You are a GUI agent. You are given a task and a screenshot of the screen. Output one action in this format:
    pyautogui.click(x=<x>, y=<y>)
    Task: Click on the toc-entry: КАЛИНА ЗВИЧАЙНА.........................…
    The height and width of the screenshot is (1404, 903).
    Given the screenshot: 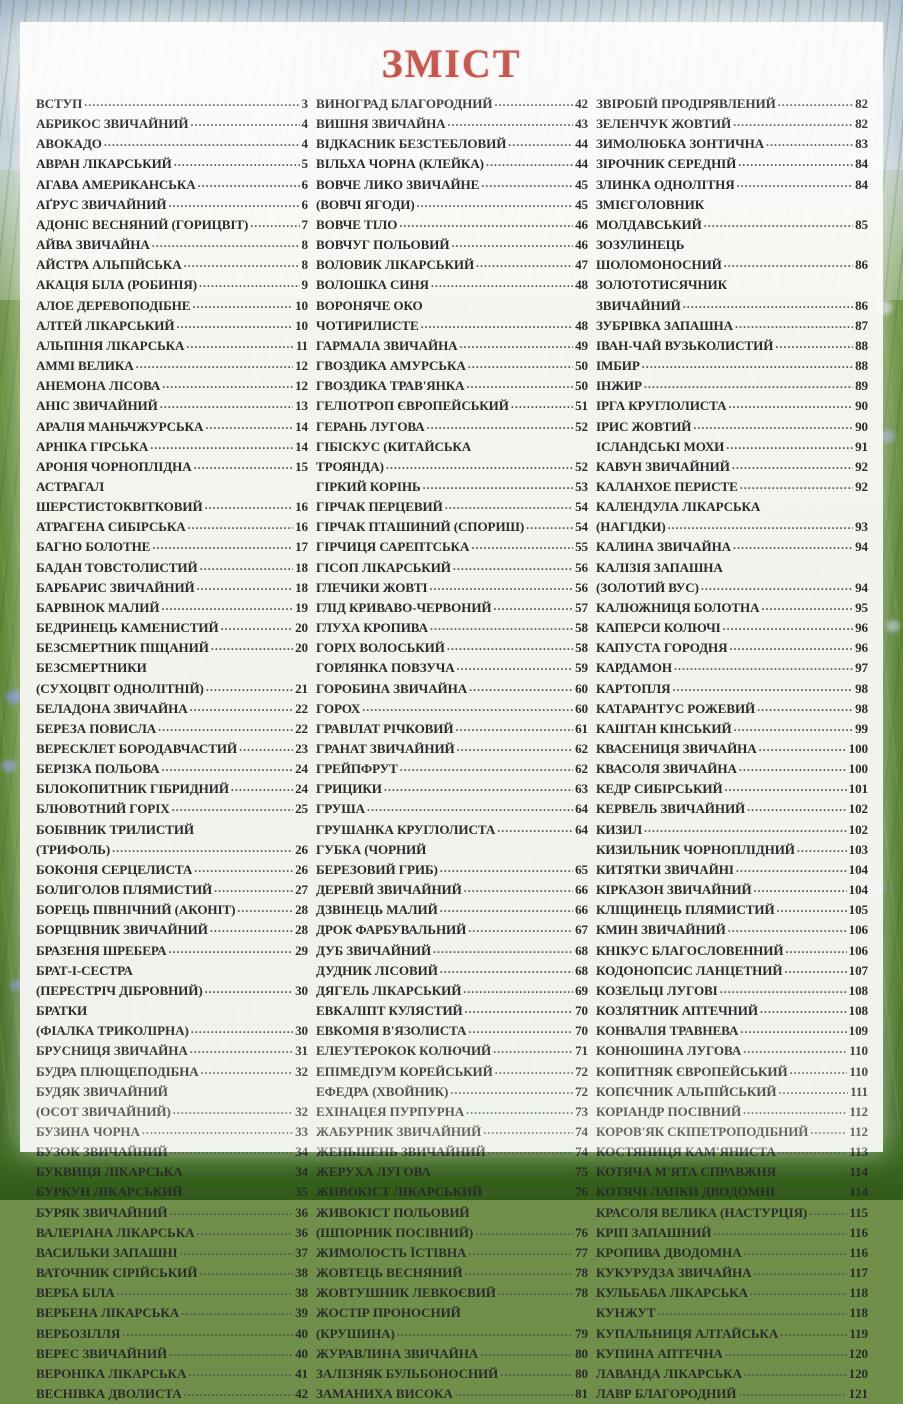 What is the action you would take?
    pyautogui.click(x=732, y=547)
    